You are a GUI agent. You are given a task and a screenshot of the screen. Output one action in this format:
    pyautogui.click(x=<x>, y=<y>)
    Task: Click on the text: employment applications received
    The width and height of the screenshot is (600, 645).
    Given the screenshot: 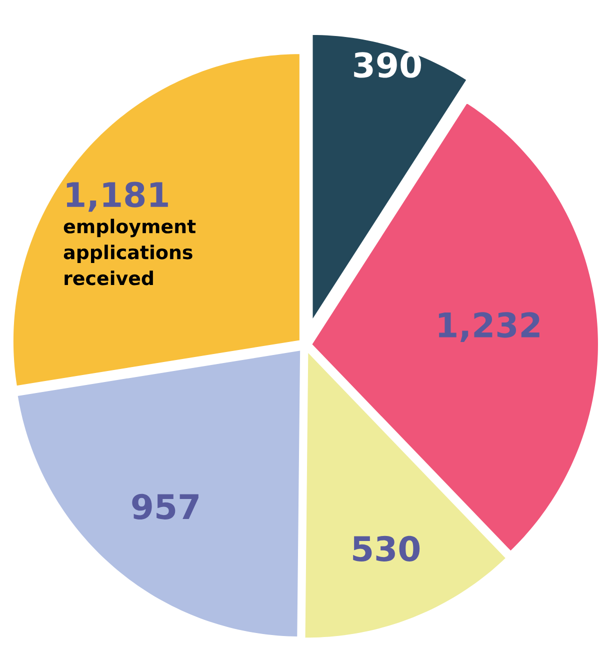 What is the action you would take?
    pyautogui.click(x=130, y=252)
    